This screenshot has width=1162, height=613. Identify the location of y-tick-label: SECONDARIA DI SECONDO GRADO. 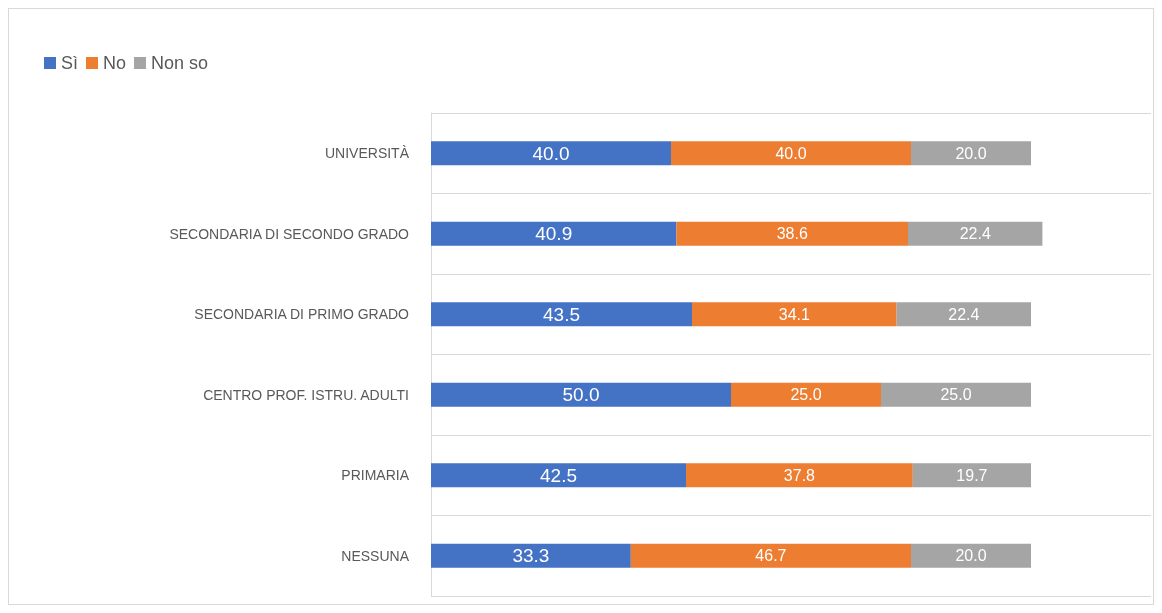
(289, 233).